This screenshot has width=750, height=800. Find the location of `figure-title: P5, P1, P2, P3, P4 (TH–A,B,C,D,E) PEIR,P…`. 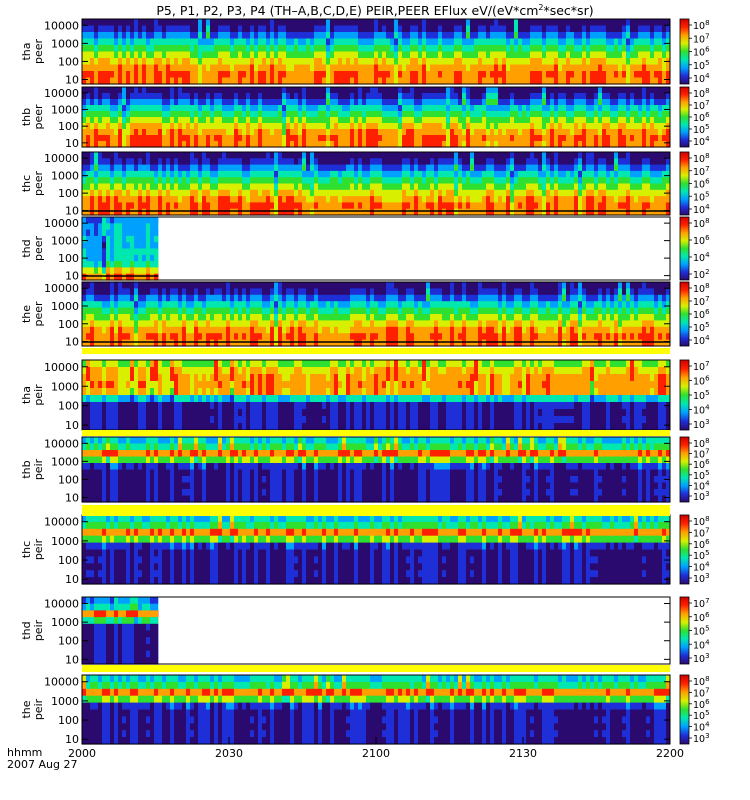

figure-title: P5, P1, P2, P3, P4 (TH–A,B,C,D,E) PEIR,P… is located at coordinates (374, 10).